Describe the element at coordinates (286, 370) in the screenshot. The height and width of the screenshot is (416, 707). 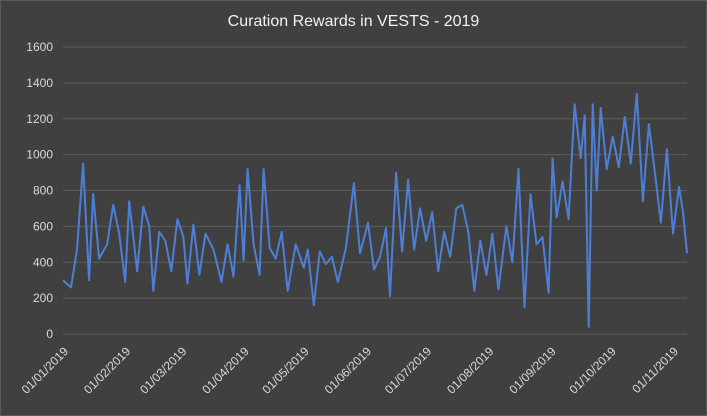
I see `x-tick-label: 01/05/2019` at that location.